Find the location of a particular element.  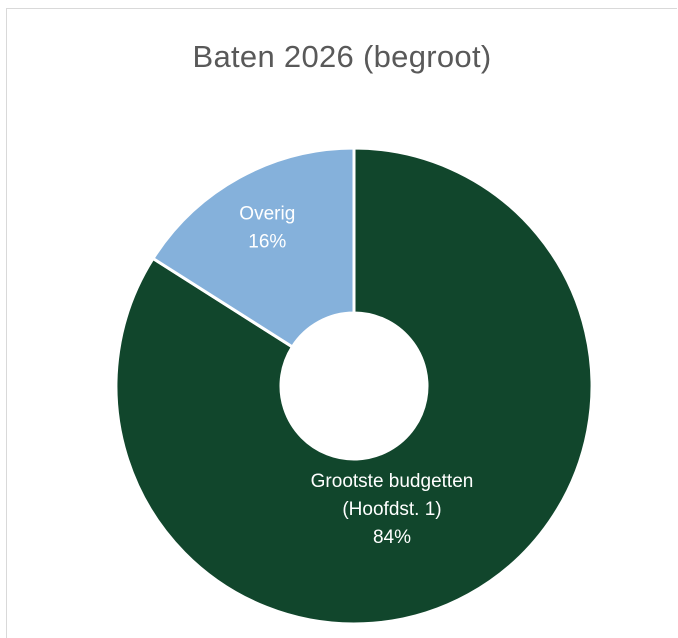

data-label-value-0: 84% is located at coordinates (392, 537).